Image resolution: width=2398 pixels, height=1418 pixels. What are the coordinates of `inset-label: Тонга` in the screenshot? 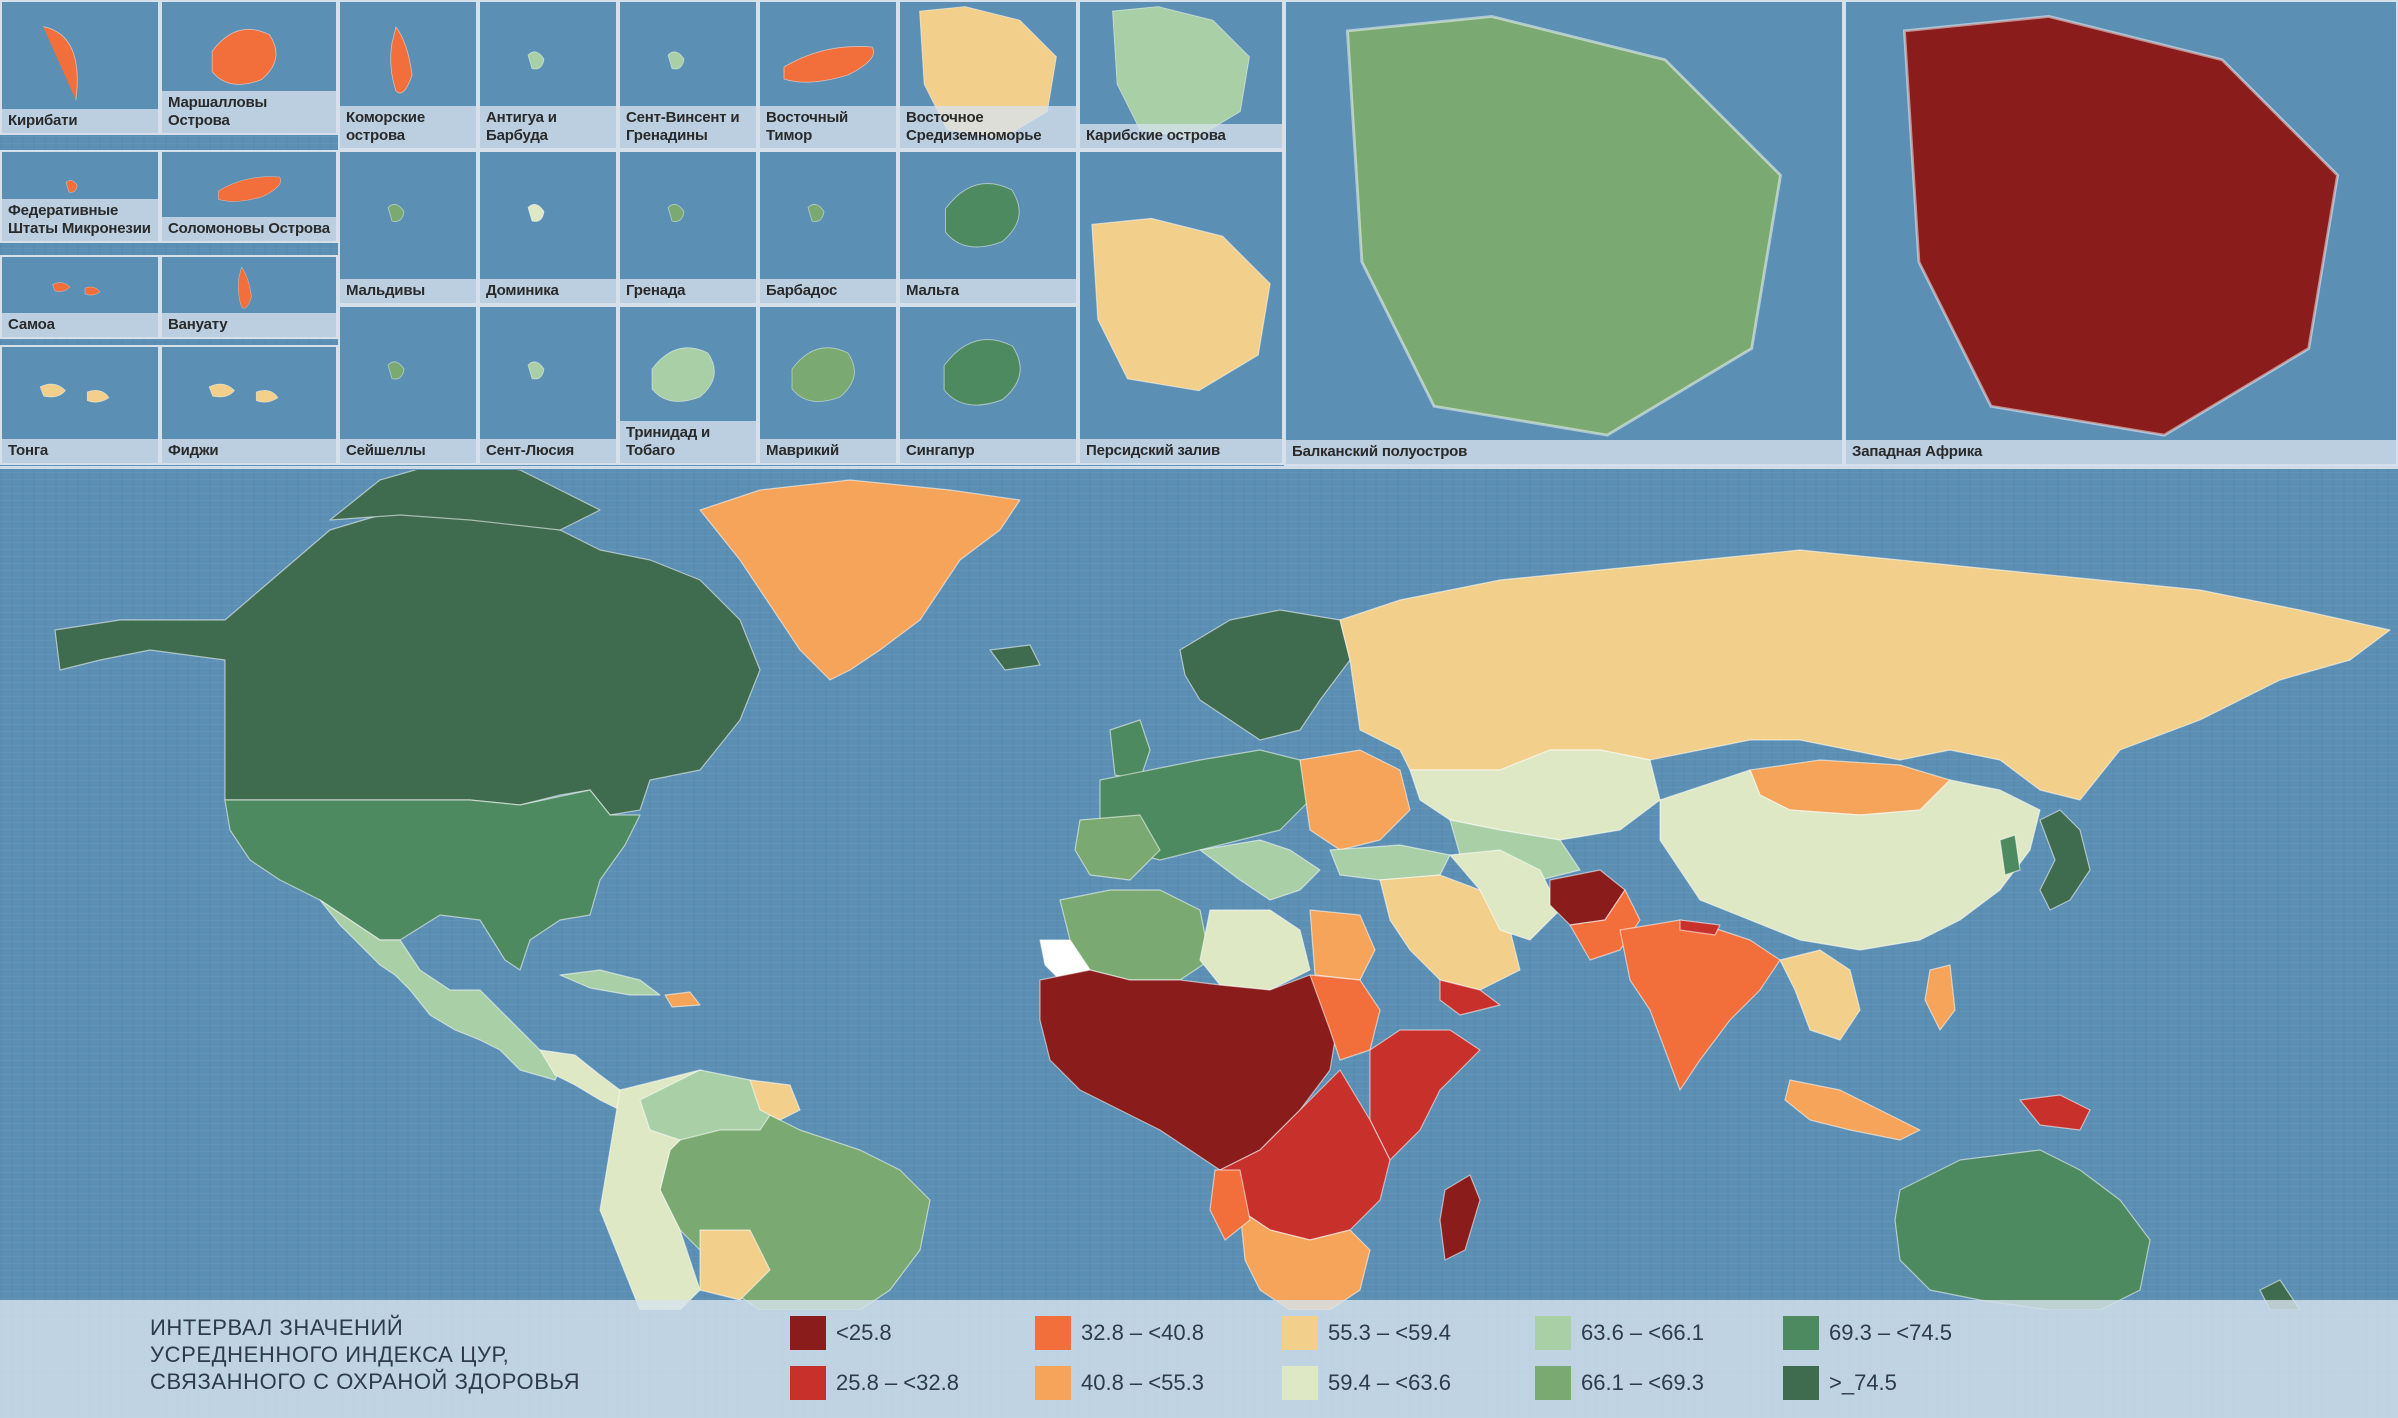 It's located at (80, 451).